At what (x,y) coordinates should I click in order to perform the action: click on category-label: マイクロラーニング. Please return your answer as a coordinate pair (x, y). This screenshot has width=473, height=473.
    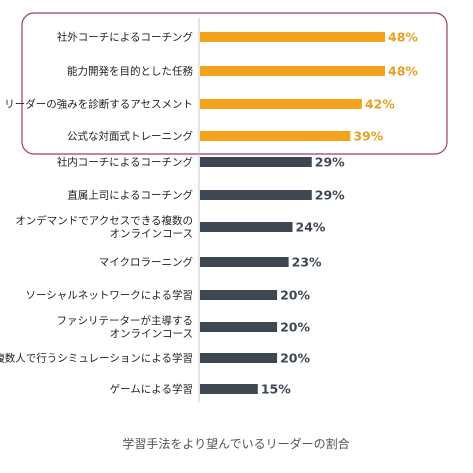
    Looking at the image, I should click on (146, 262).